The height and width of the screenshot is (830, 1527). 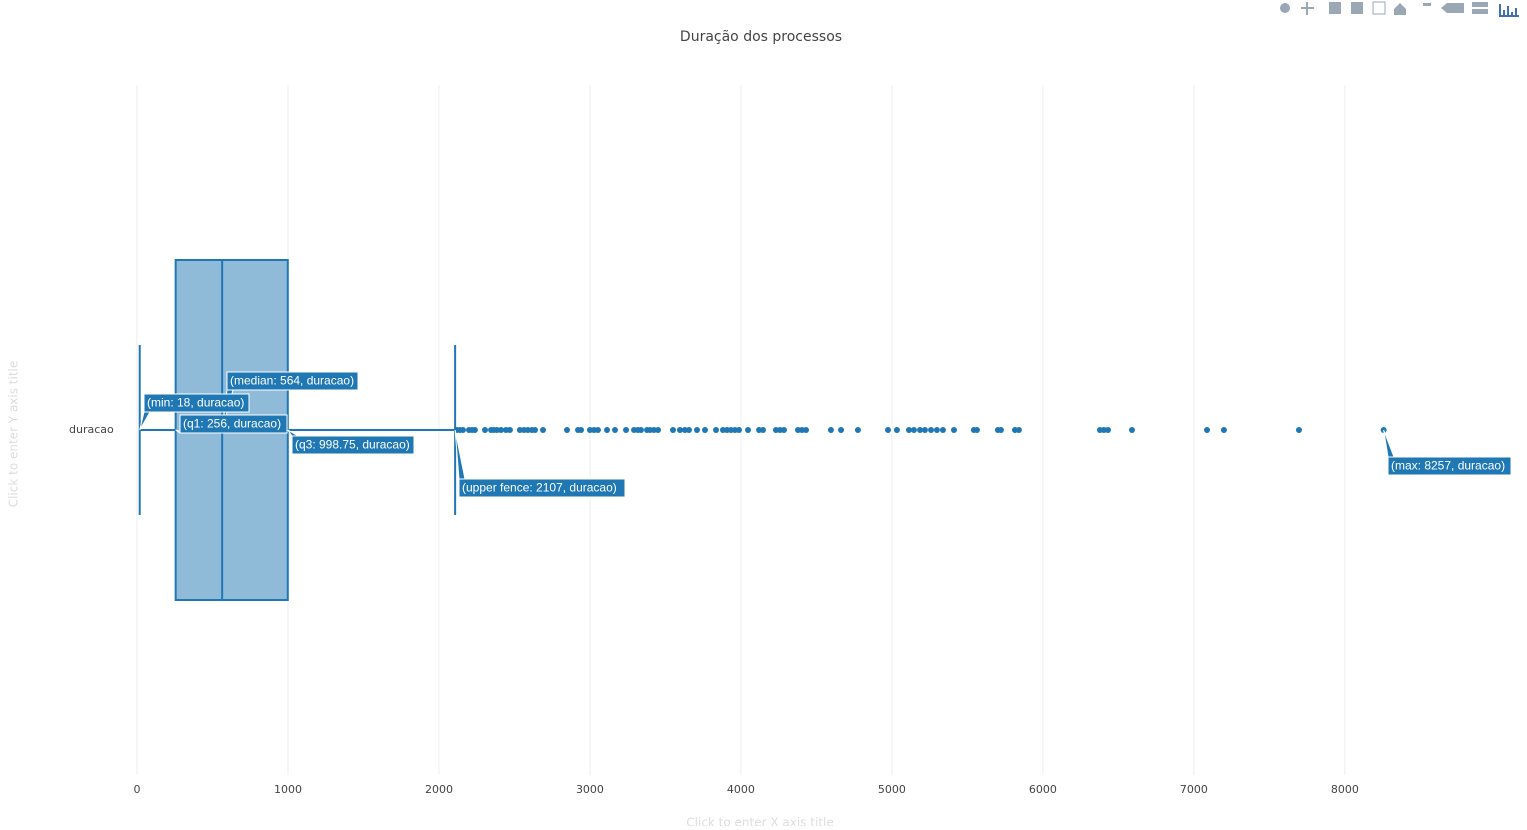 I want to click on hover-text: (max: 8257, duracao), so click(x=1448, y=466).